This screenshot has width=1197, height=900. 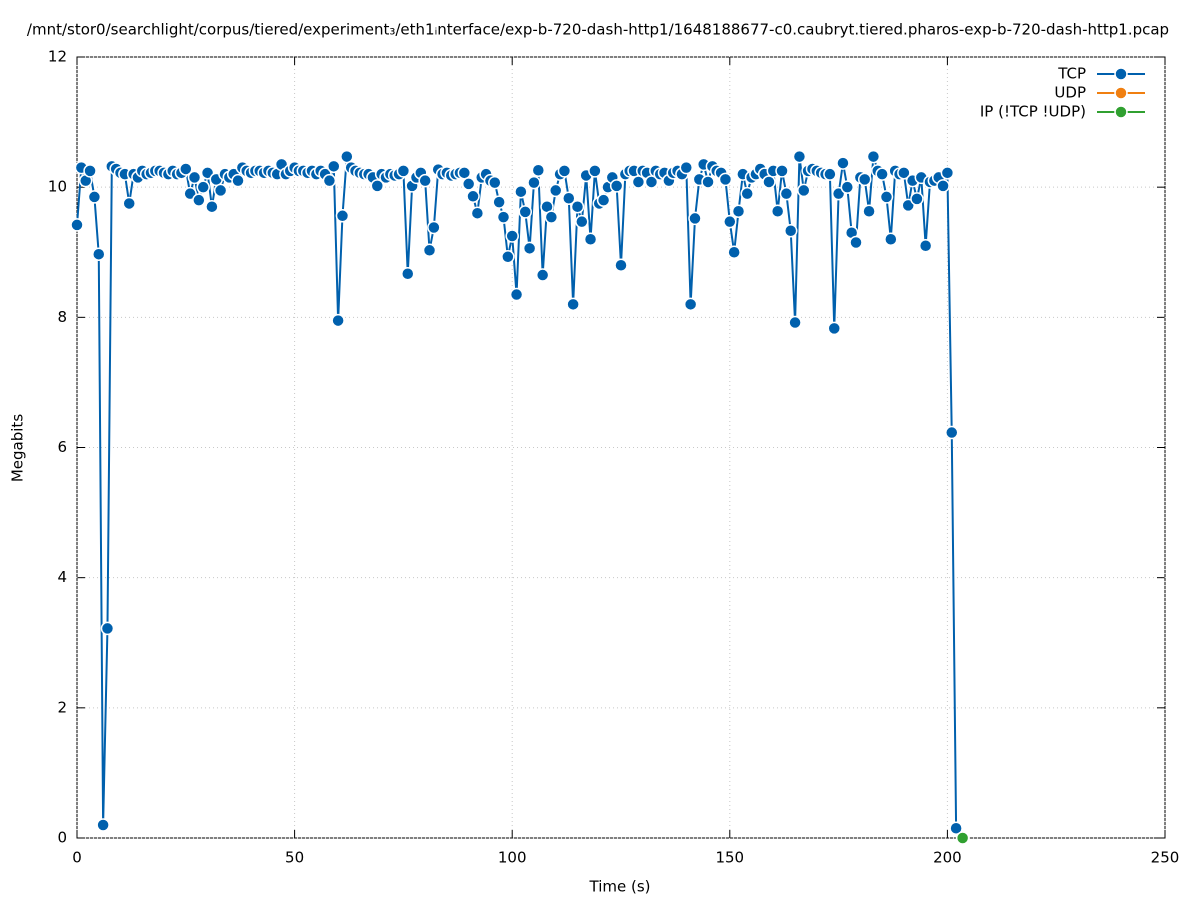 I want to click on y-tick-label: 4, so click(x=62, y=577).